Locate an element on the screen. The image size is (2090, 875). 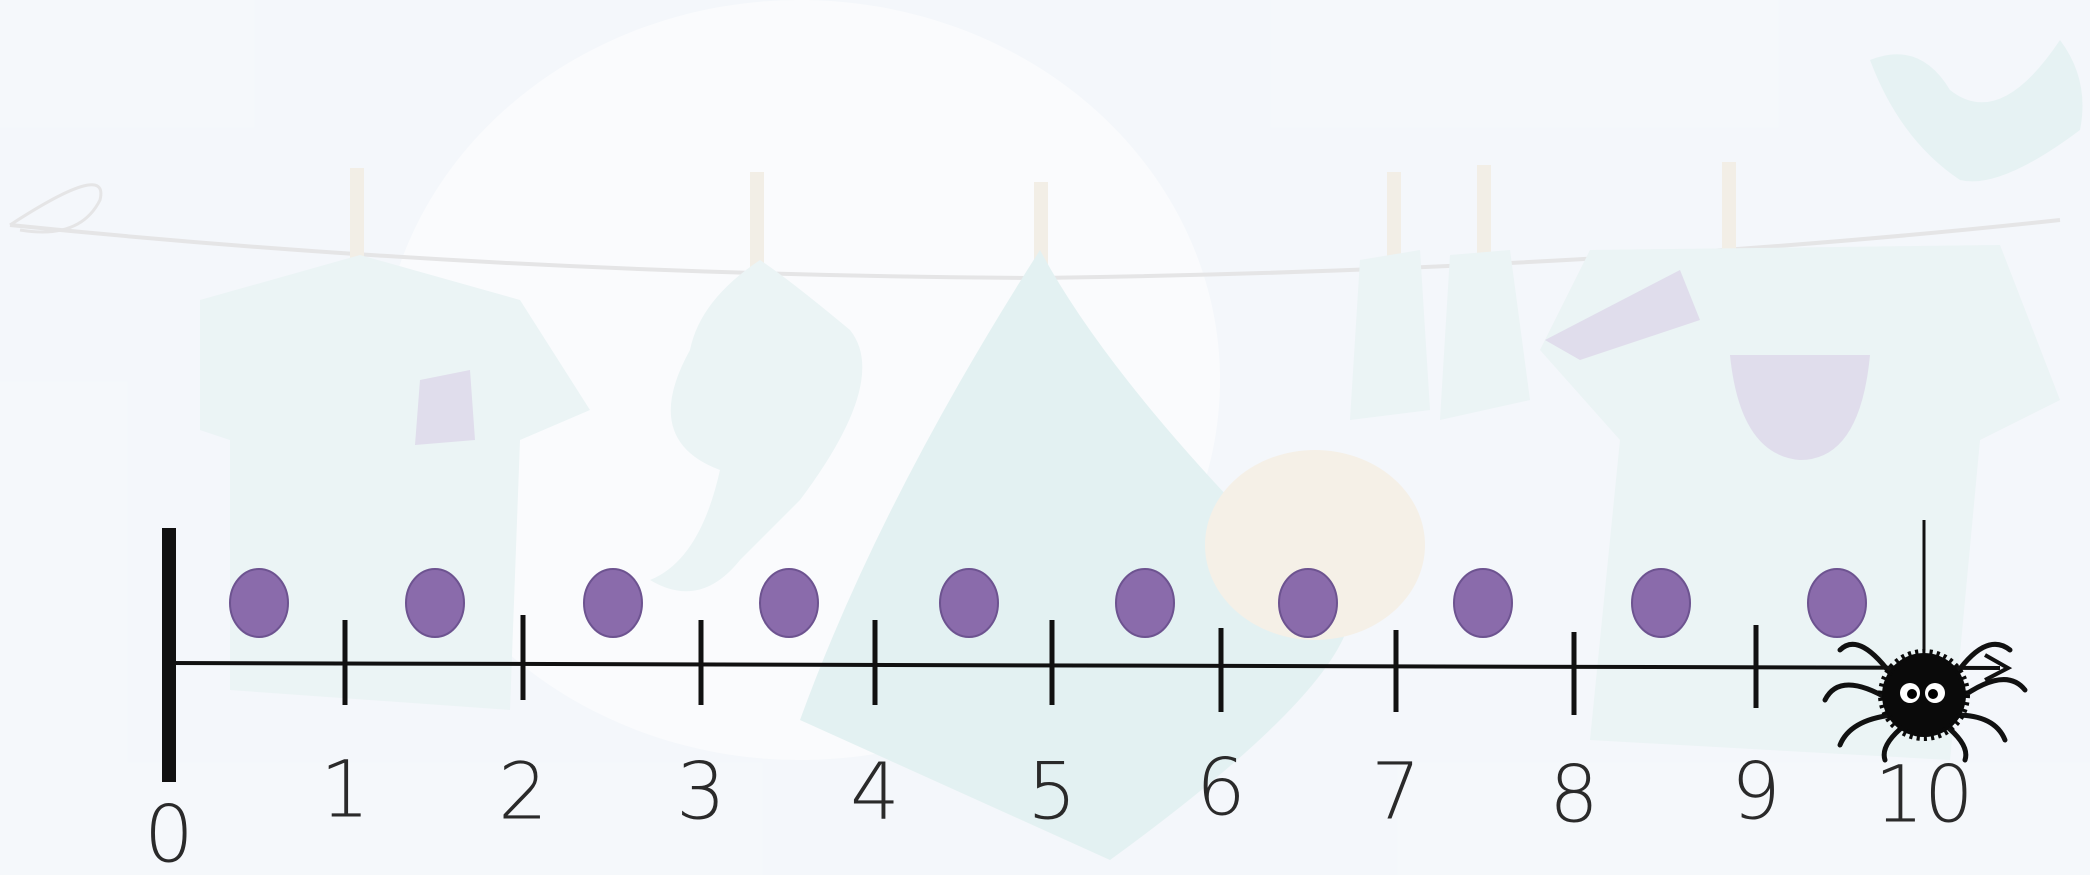
tick-labels: 0 1 2 3 4 5 6 7 8 9 10 is located at coordinates (1058, 809).